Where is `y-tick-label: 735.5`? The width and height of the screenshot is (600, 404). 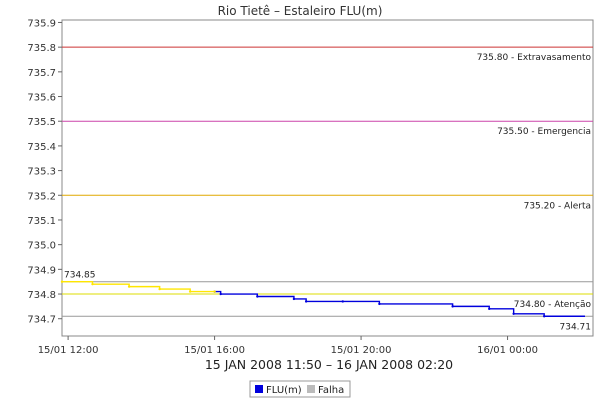
y-tick-label: 735.5 is located at coordinates (41, 122).